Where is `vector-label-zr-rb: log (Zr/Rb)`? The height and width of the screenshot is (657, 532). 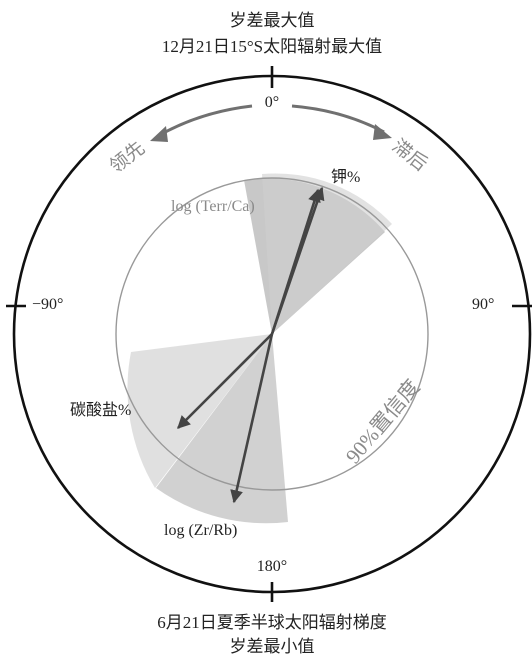 vector-label-zr-rb: log (Zr/Rb) is located at coordinates (201, 530).